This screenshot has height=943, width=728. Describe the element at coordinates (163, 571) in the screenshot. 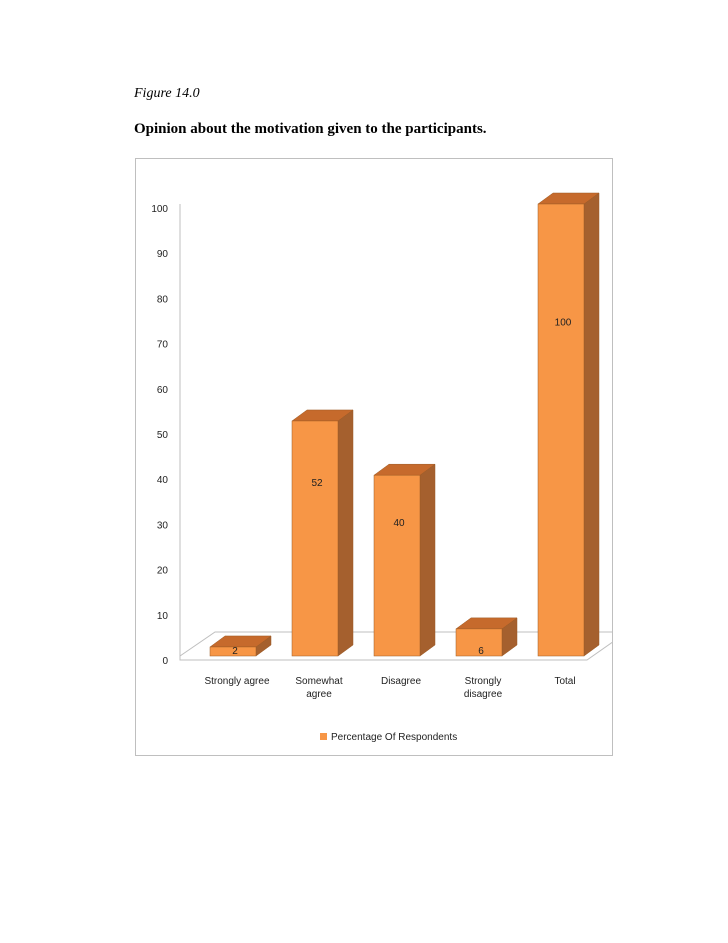

I see `y-tick-label: 20` at that location.